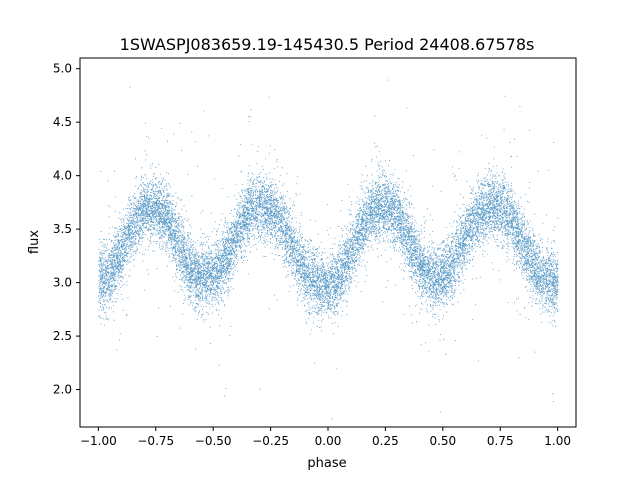 Image resolution: width=640 pixels, height=480 pixels. What do you see at coordinates (62, 390) in the screenshot?
I see `y-tick-label: 2.0` at bounding box center [62, 390].